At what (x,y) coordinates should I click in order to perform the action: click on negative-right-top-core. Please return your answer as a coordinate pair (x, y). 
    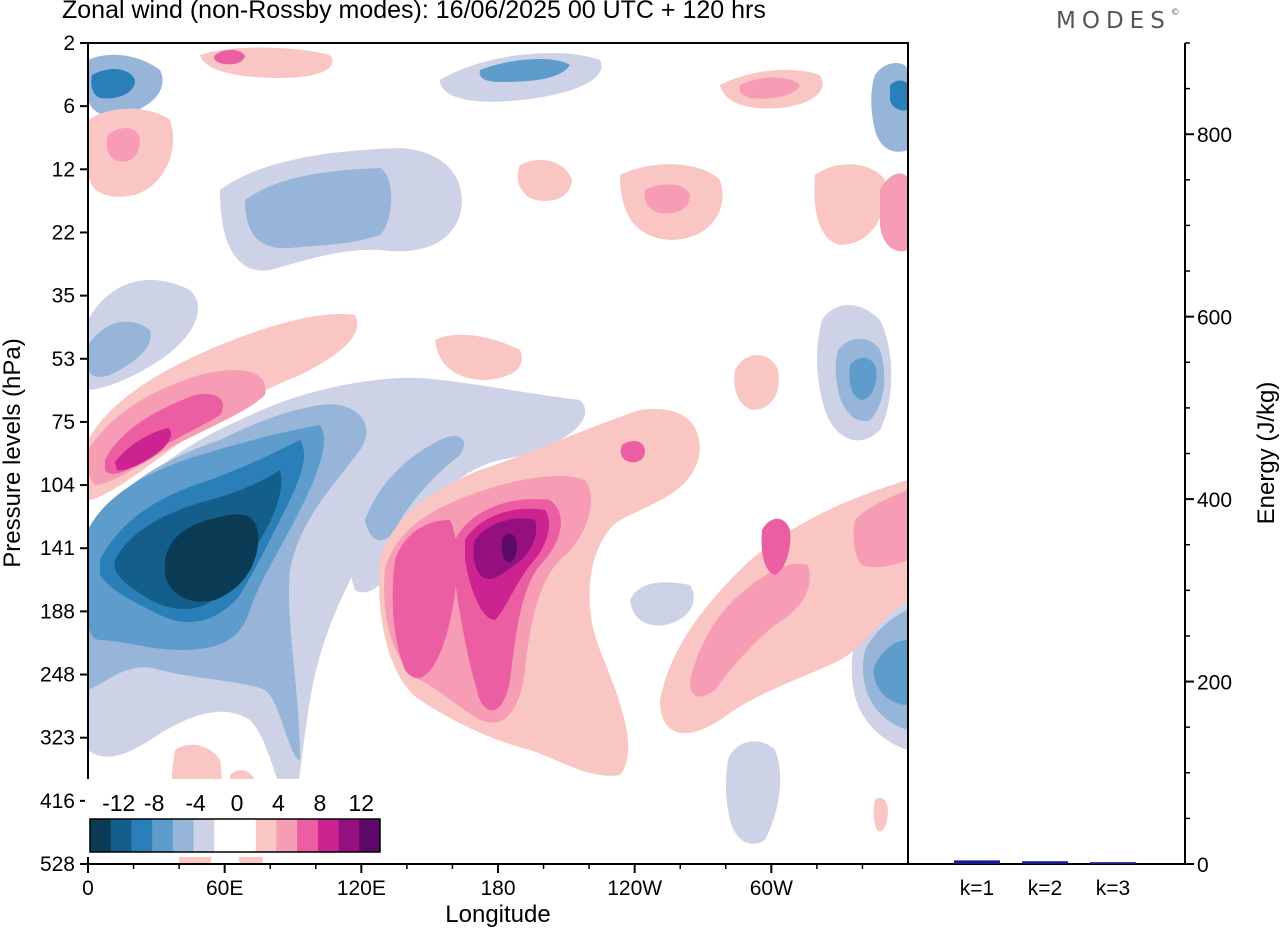
    Looking at the image, I should click on (899, 95).